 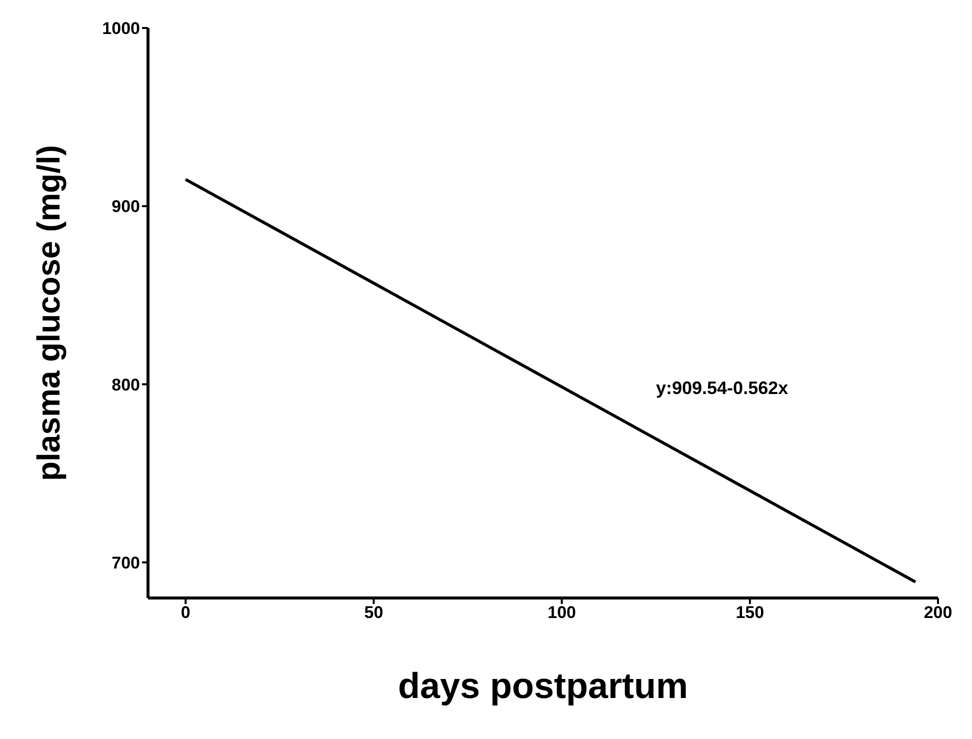 What do you see at coordinates (126, 384) in the screenshot?
I see `y-tick-label: 800` at bounding box center [126, 384].